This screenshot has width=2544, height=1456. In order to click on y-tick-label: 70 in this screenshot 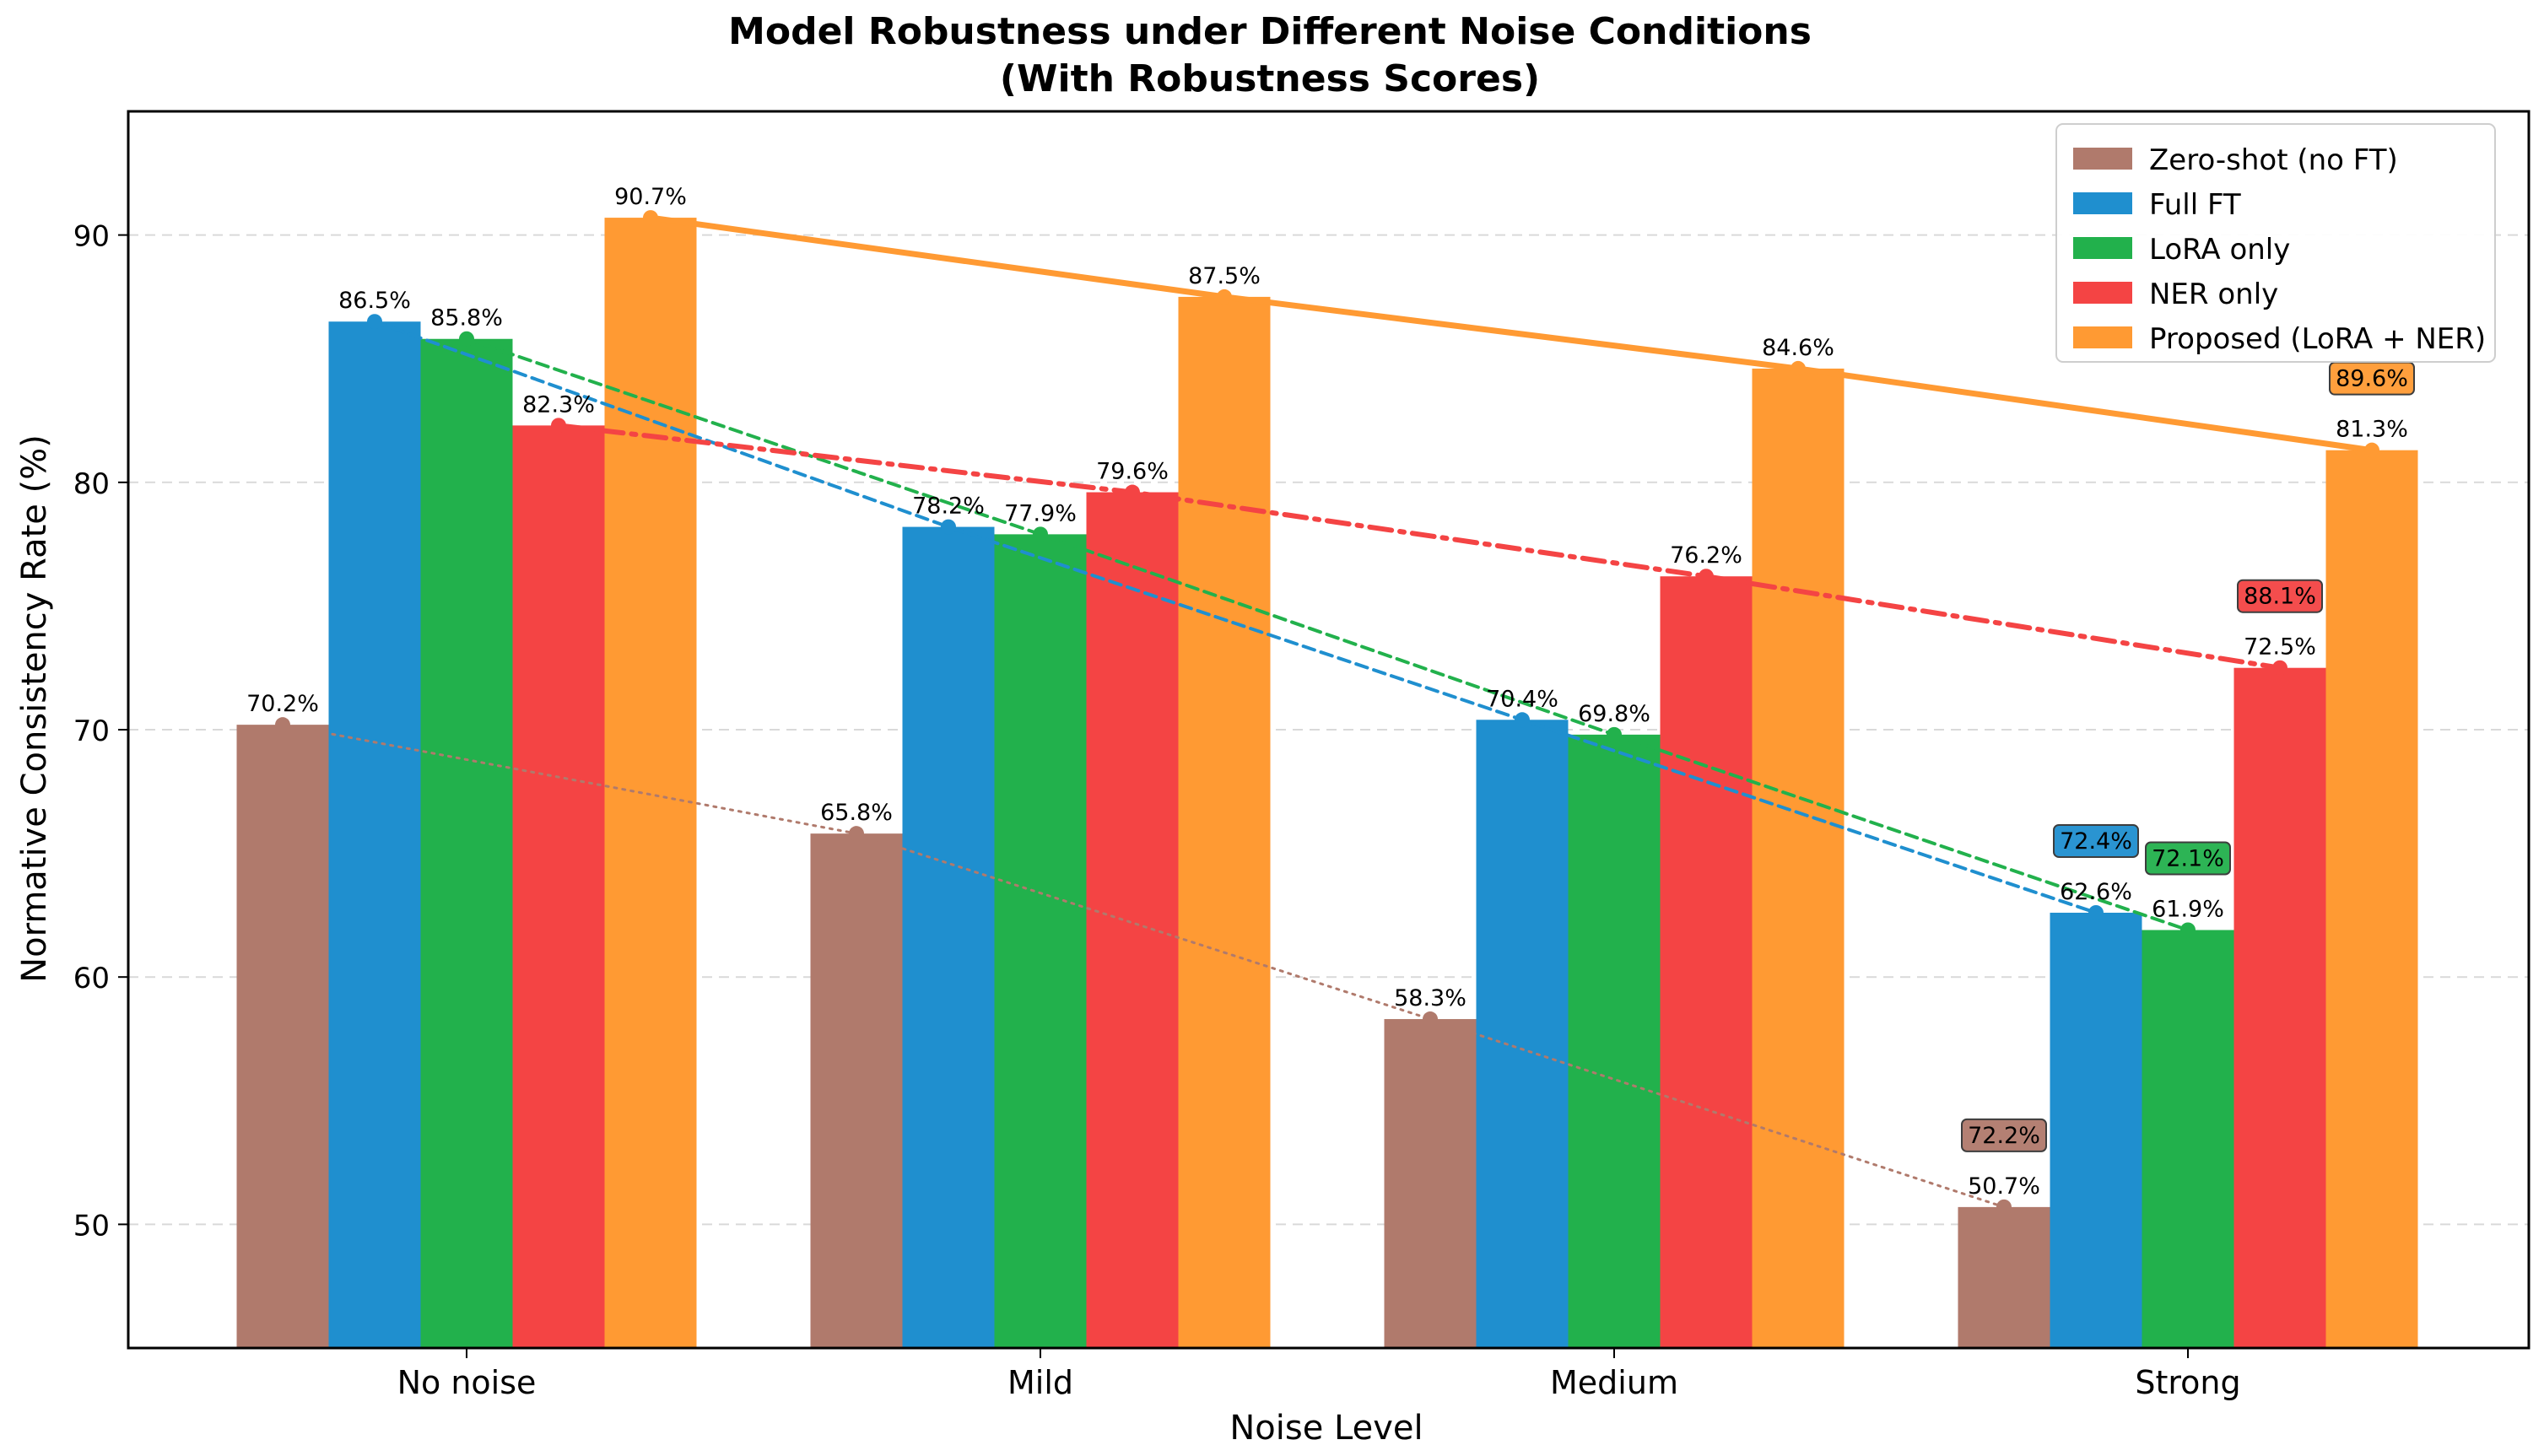, I will do `click(91, 731)`.